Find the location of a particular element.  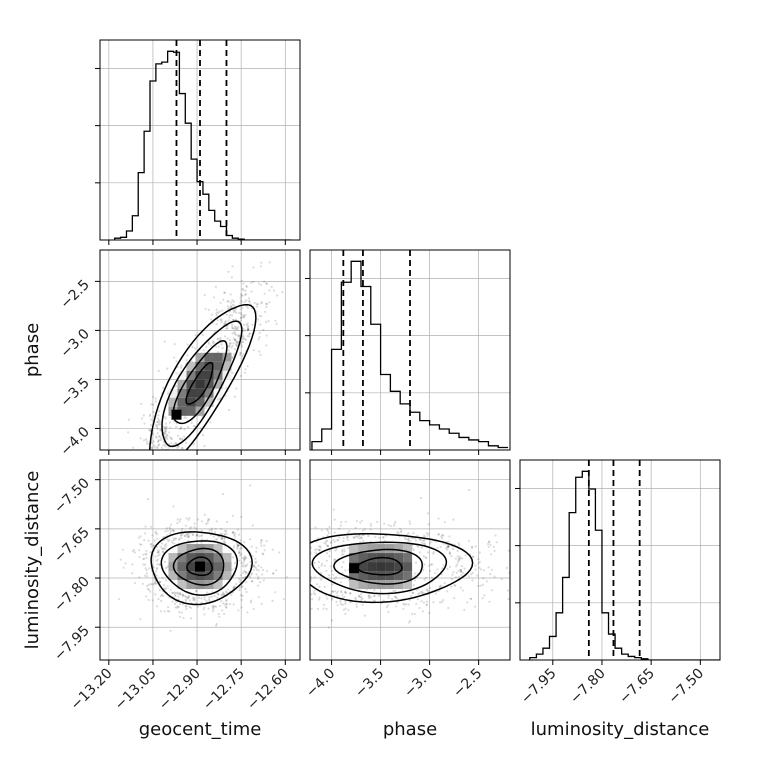

y-tick-label-phase-3: −2.5 is located at coordinates (74, 294).